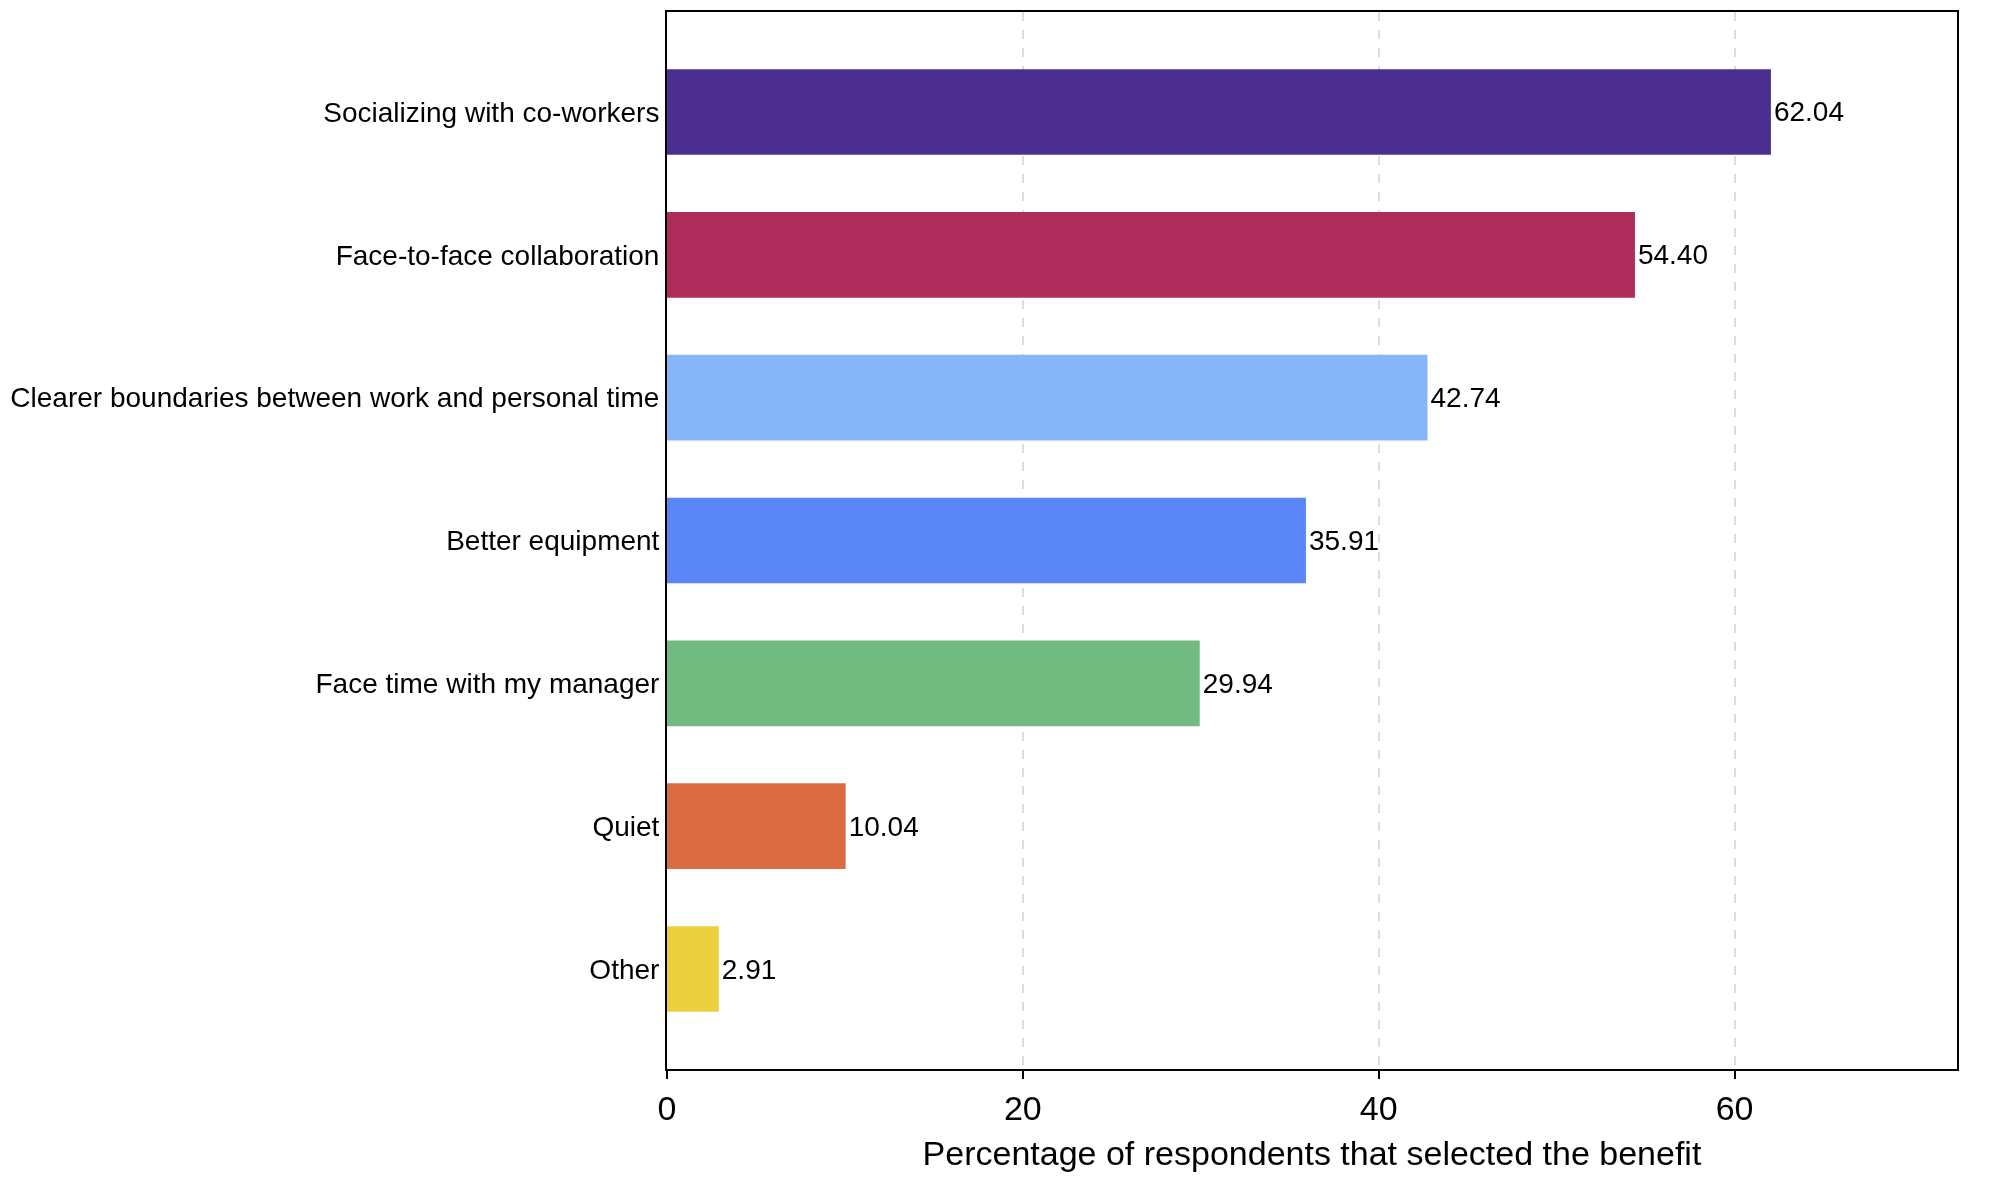 This screenshot has height=1189, width=1997. What do you see at coordinates (749, 969) in the screenshot?
I see `data-label: 2.91` at bounding box center [749, 969].